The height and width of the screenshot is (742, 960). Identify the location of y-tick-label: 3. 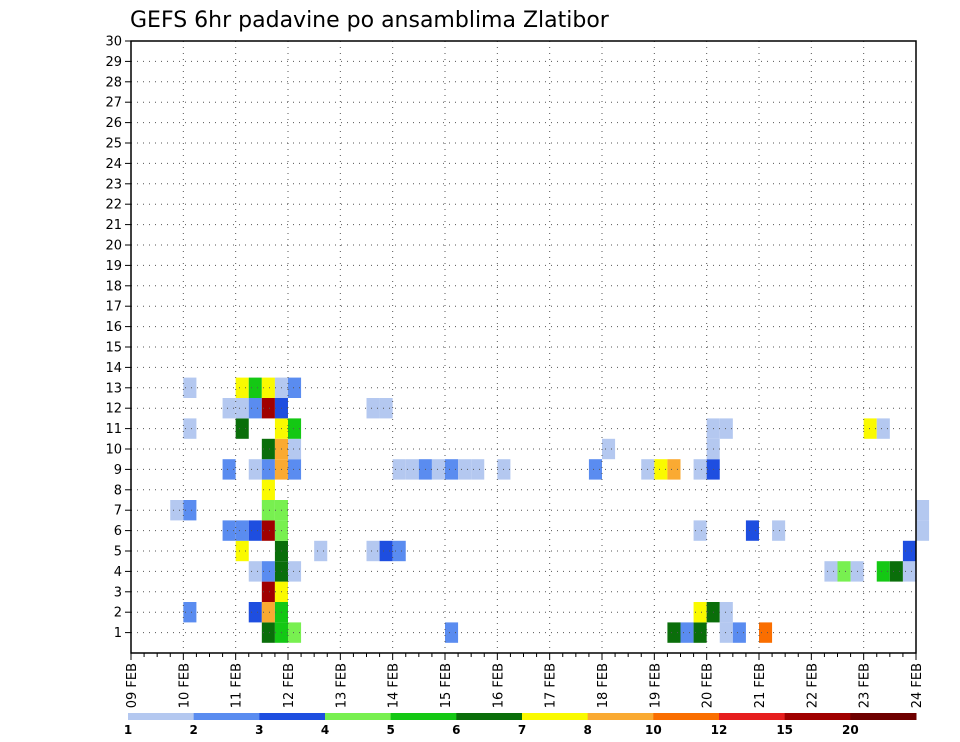
(118, 592).